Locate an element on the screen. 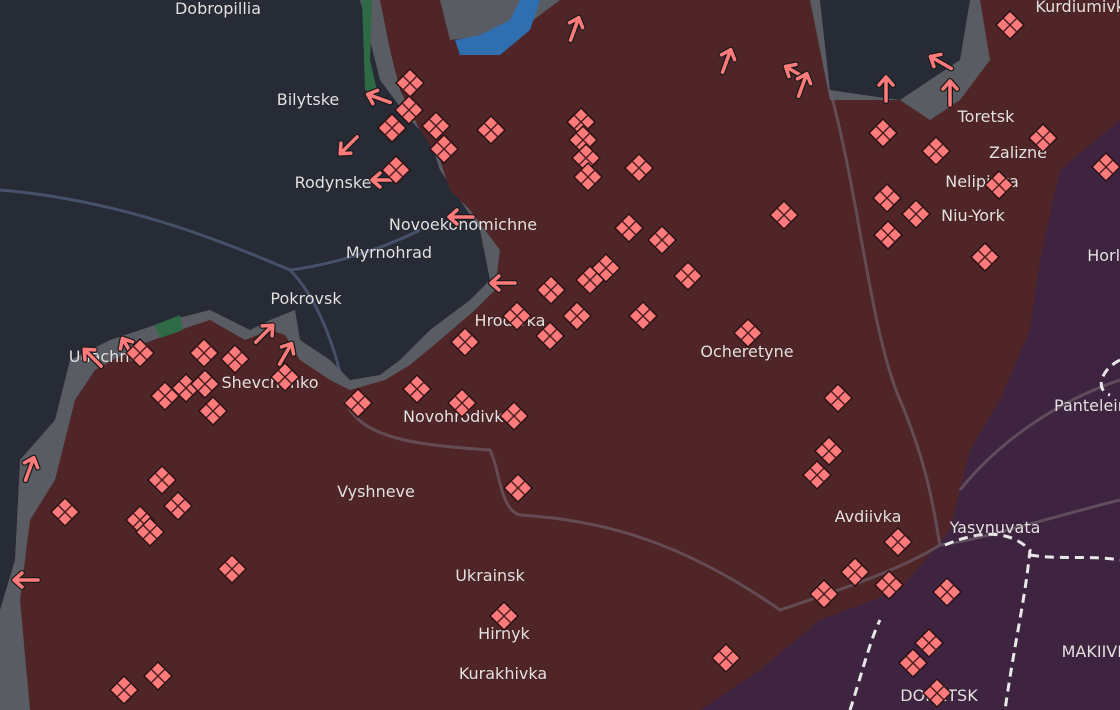 The height and width of the screenshot is (710, 1120). place-label: Novoekonomichne is located at coordinates (463, 224).